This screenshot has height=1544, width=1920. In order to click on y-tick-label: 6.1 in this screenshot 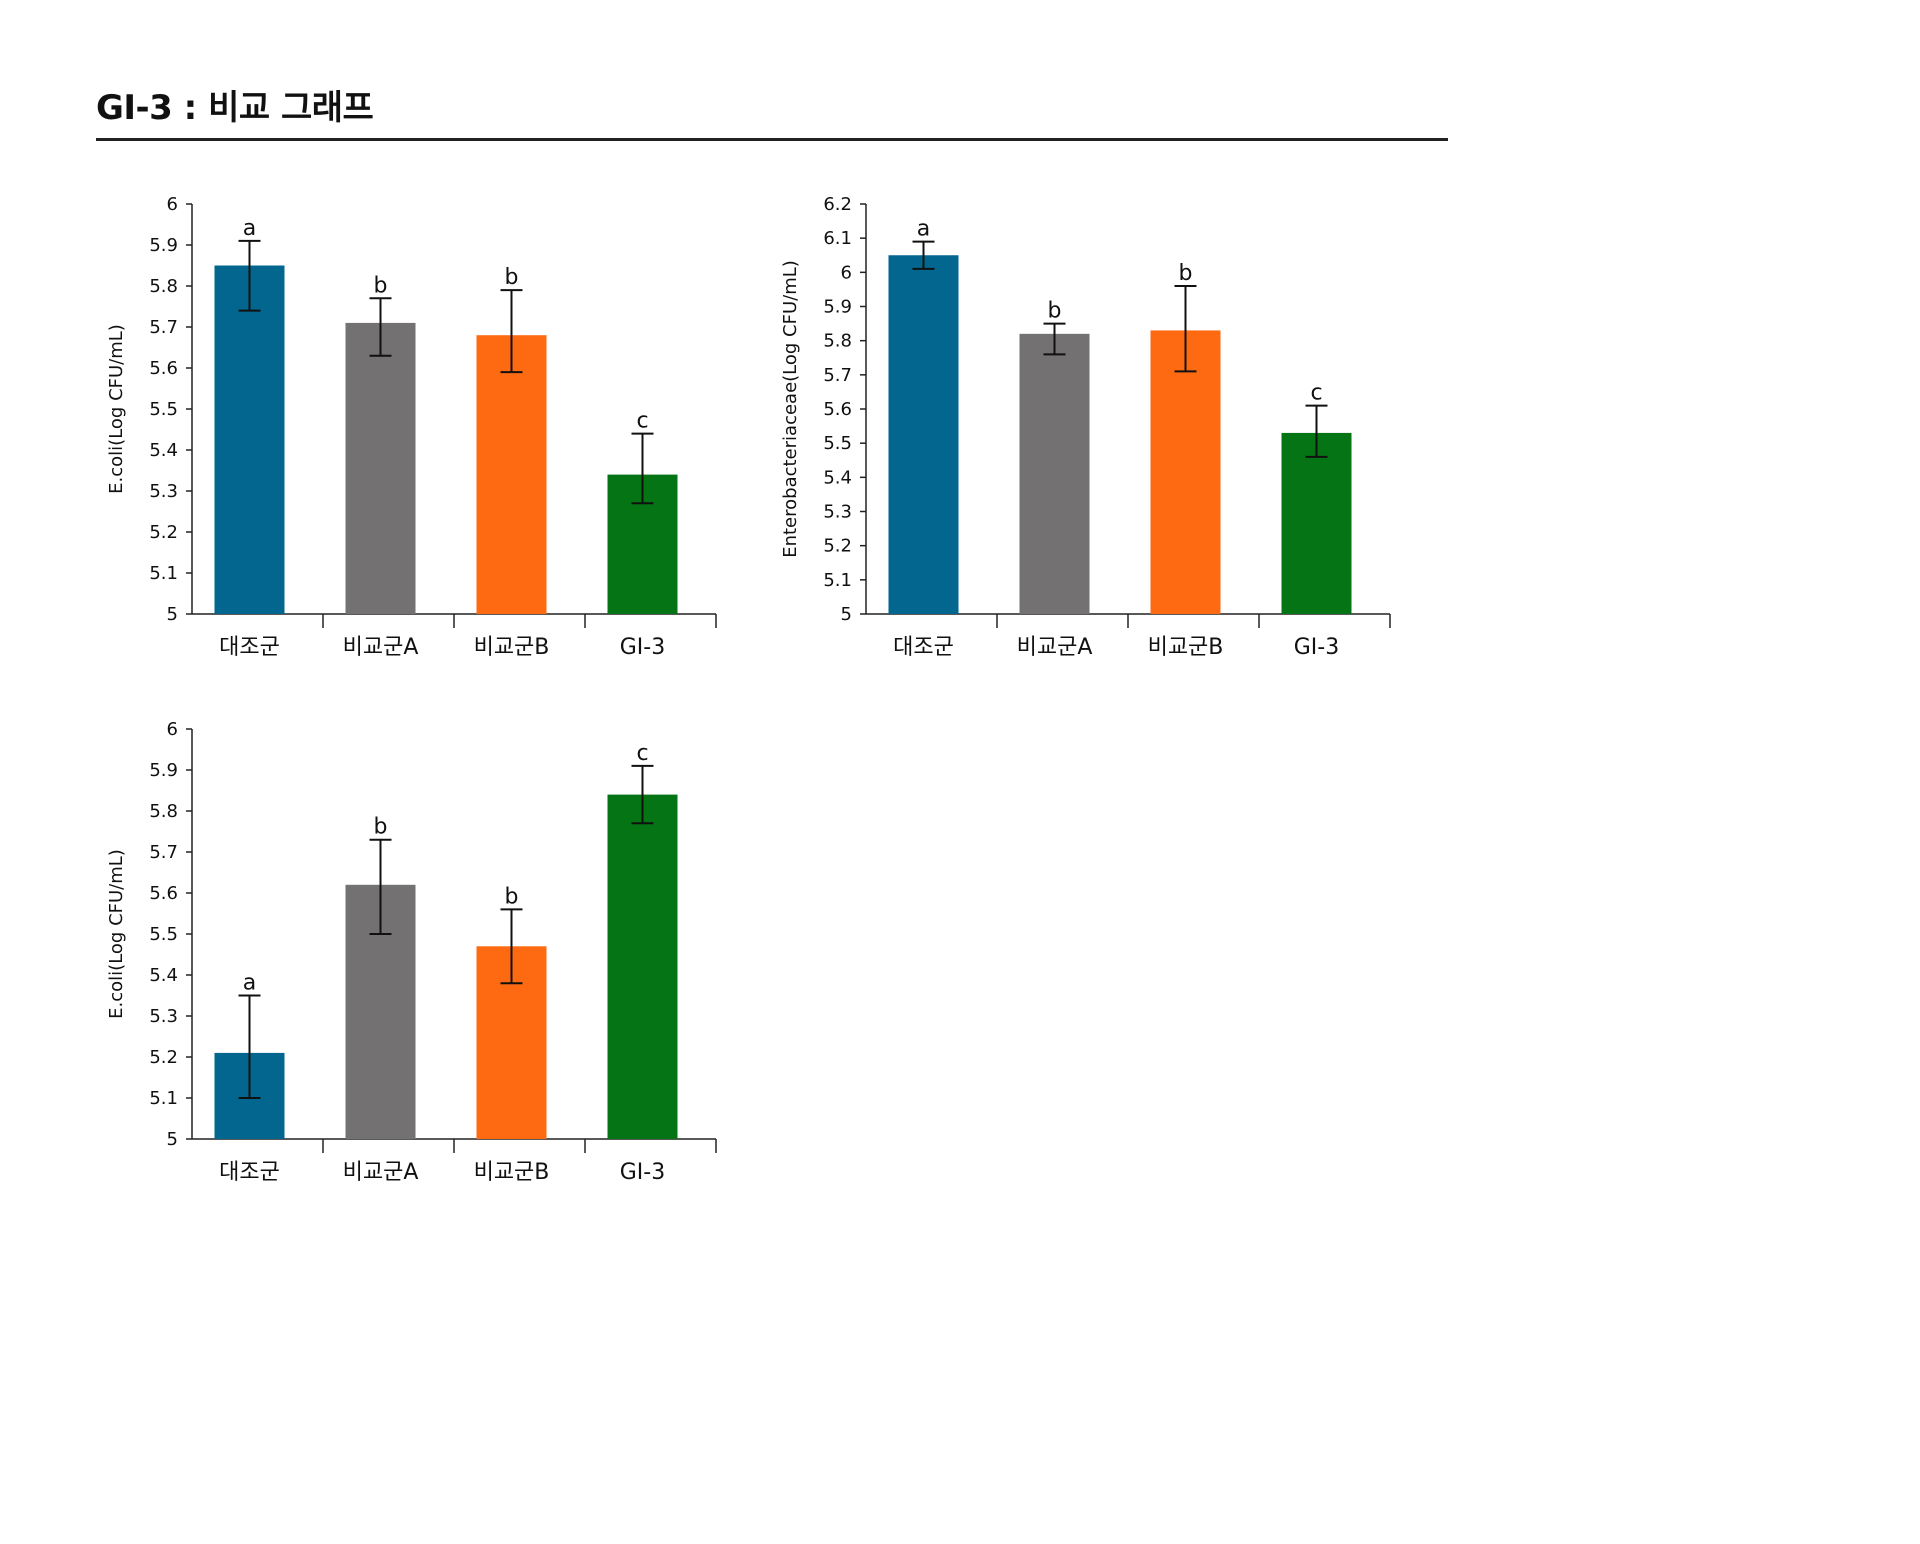, I will do `click(837, 238)`.